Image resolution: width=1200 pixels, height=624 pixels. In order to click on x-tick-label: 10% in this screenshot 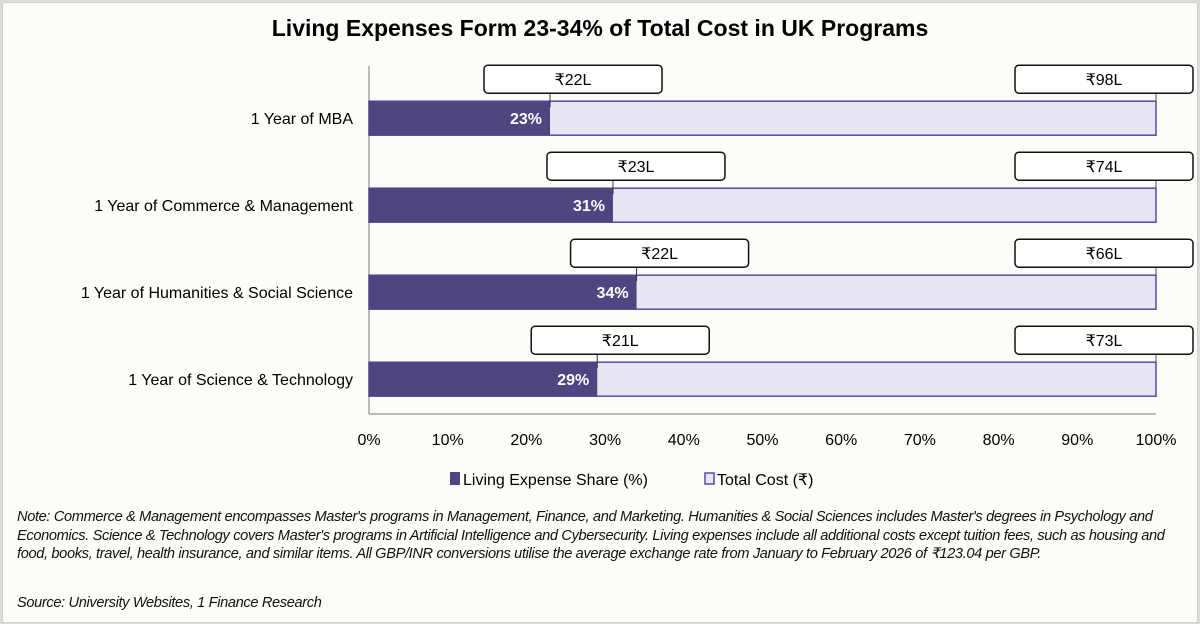, I will do `click(448, 440)`.